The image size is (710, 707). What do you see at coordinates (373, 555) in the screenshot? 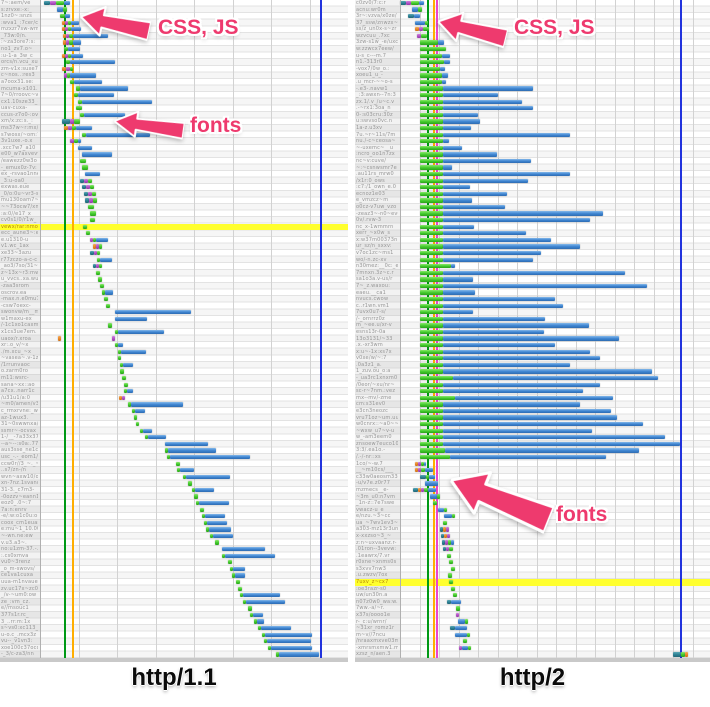
I see `row-label: .1eawrx/7.vr` at bounding box center [373, 555].